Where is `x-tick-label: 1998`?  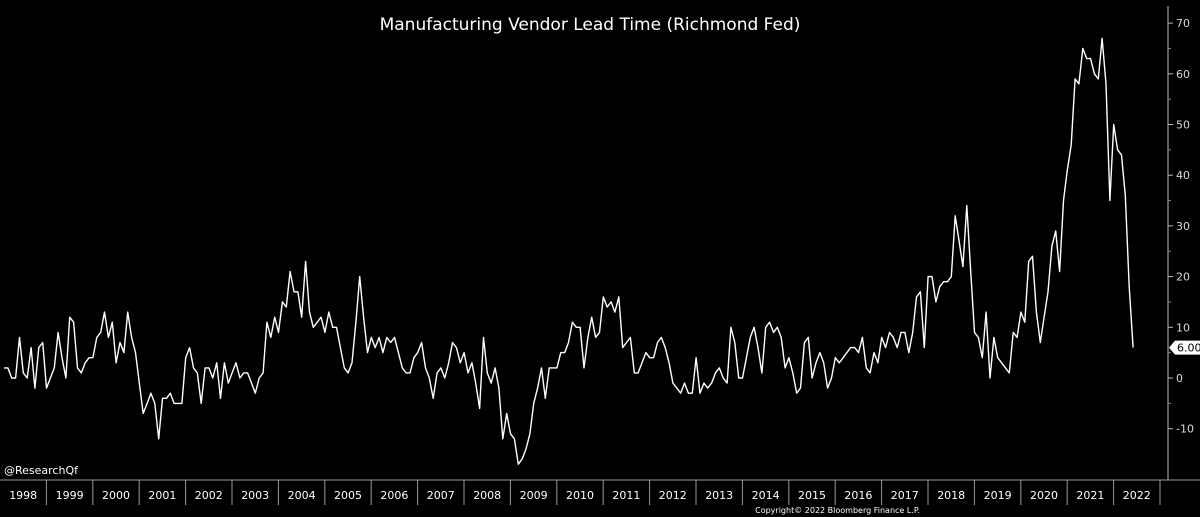 x-tick-label: 1998 is located at coordinates (23, 495).